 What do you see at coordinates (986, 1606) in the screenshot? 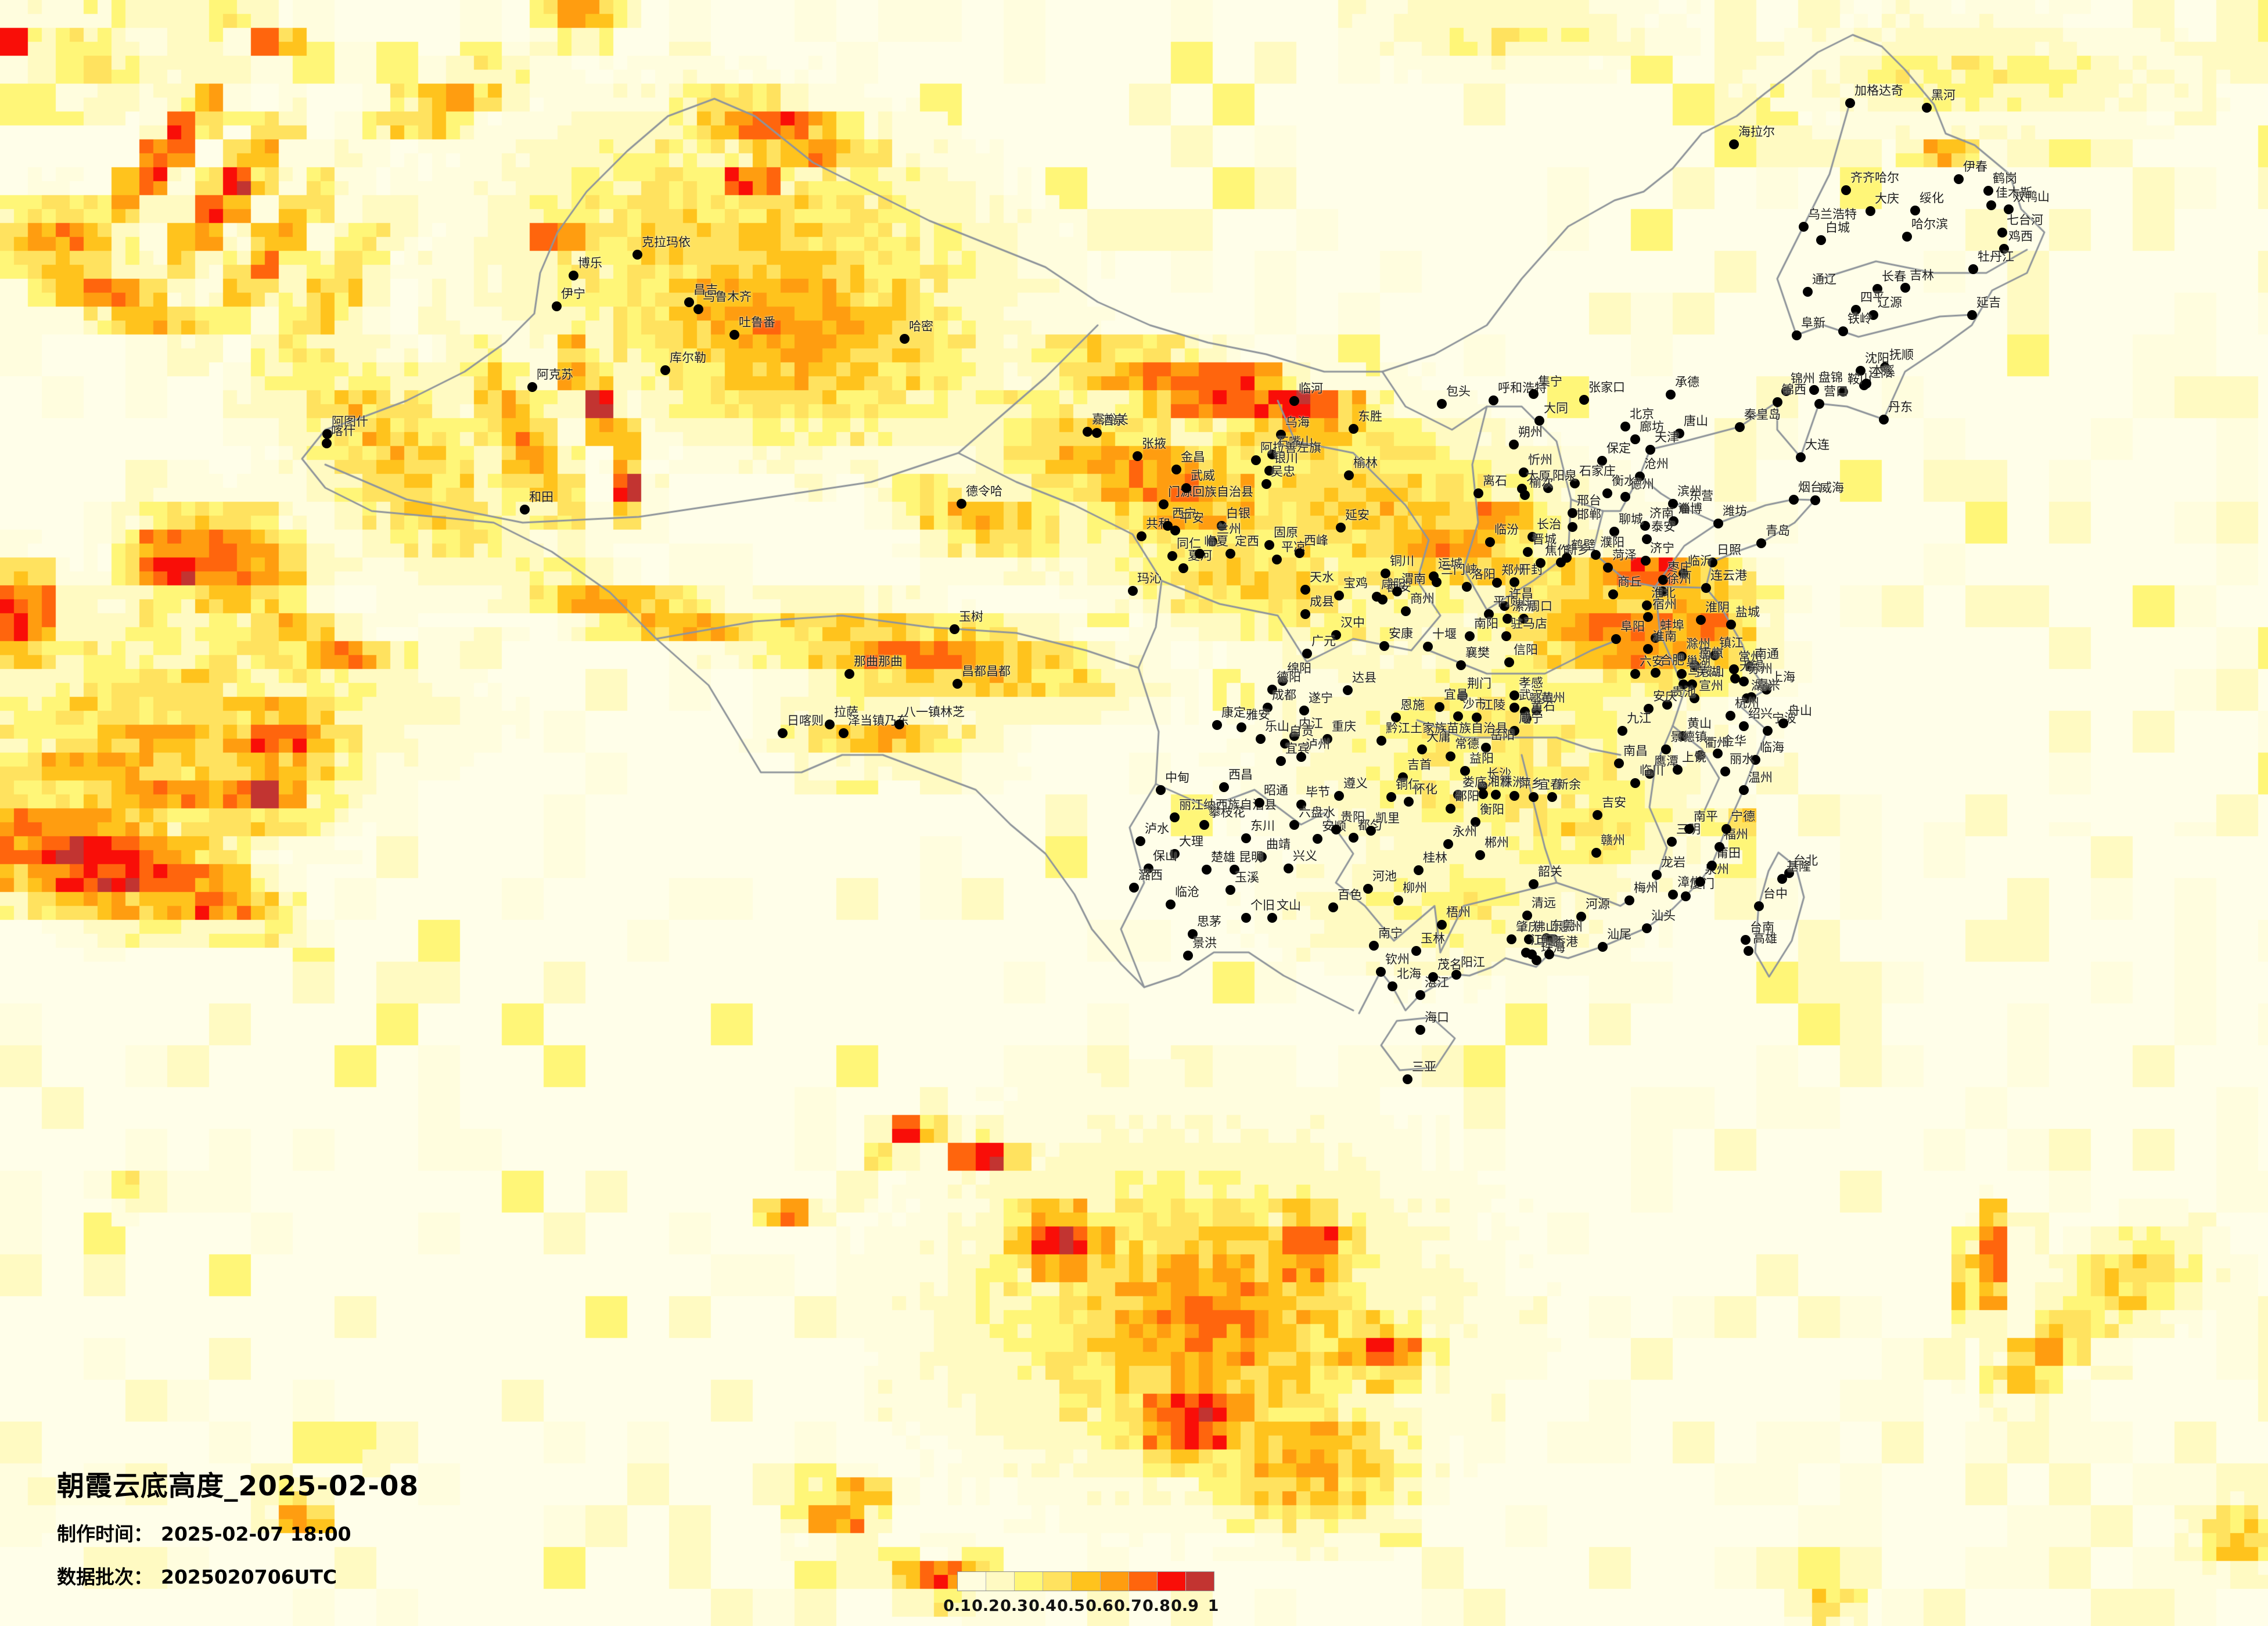
I see `legend-tick-label: 0.2` at bounding box center [986, 1606].